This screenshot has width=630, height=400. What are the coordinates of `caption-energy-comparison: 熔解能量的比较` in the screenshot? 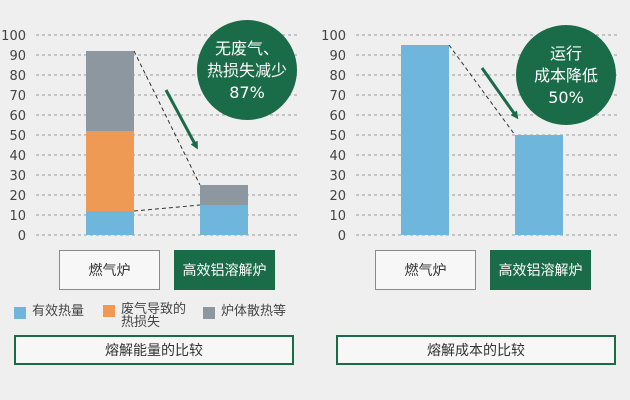 It's located at (154, 350).